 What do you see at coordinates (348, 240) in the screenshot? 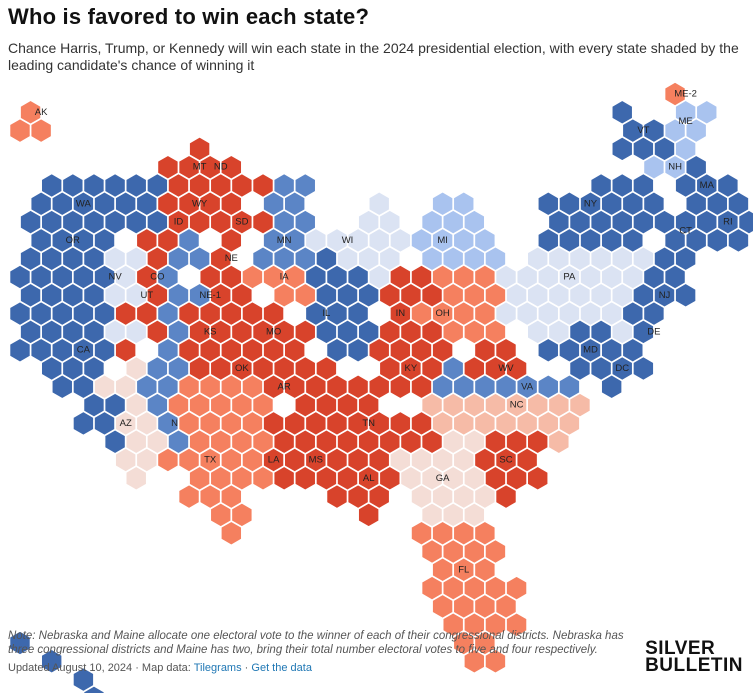
I see `state-label-wi: WI` at bounding box center [348, 240].